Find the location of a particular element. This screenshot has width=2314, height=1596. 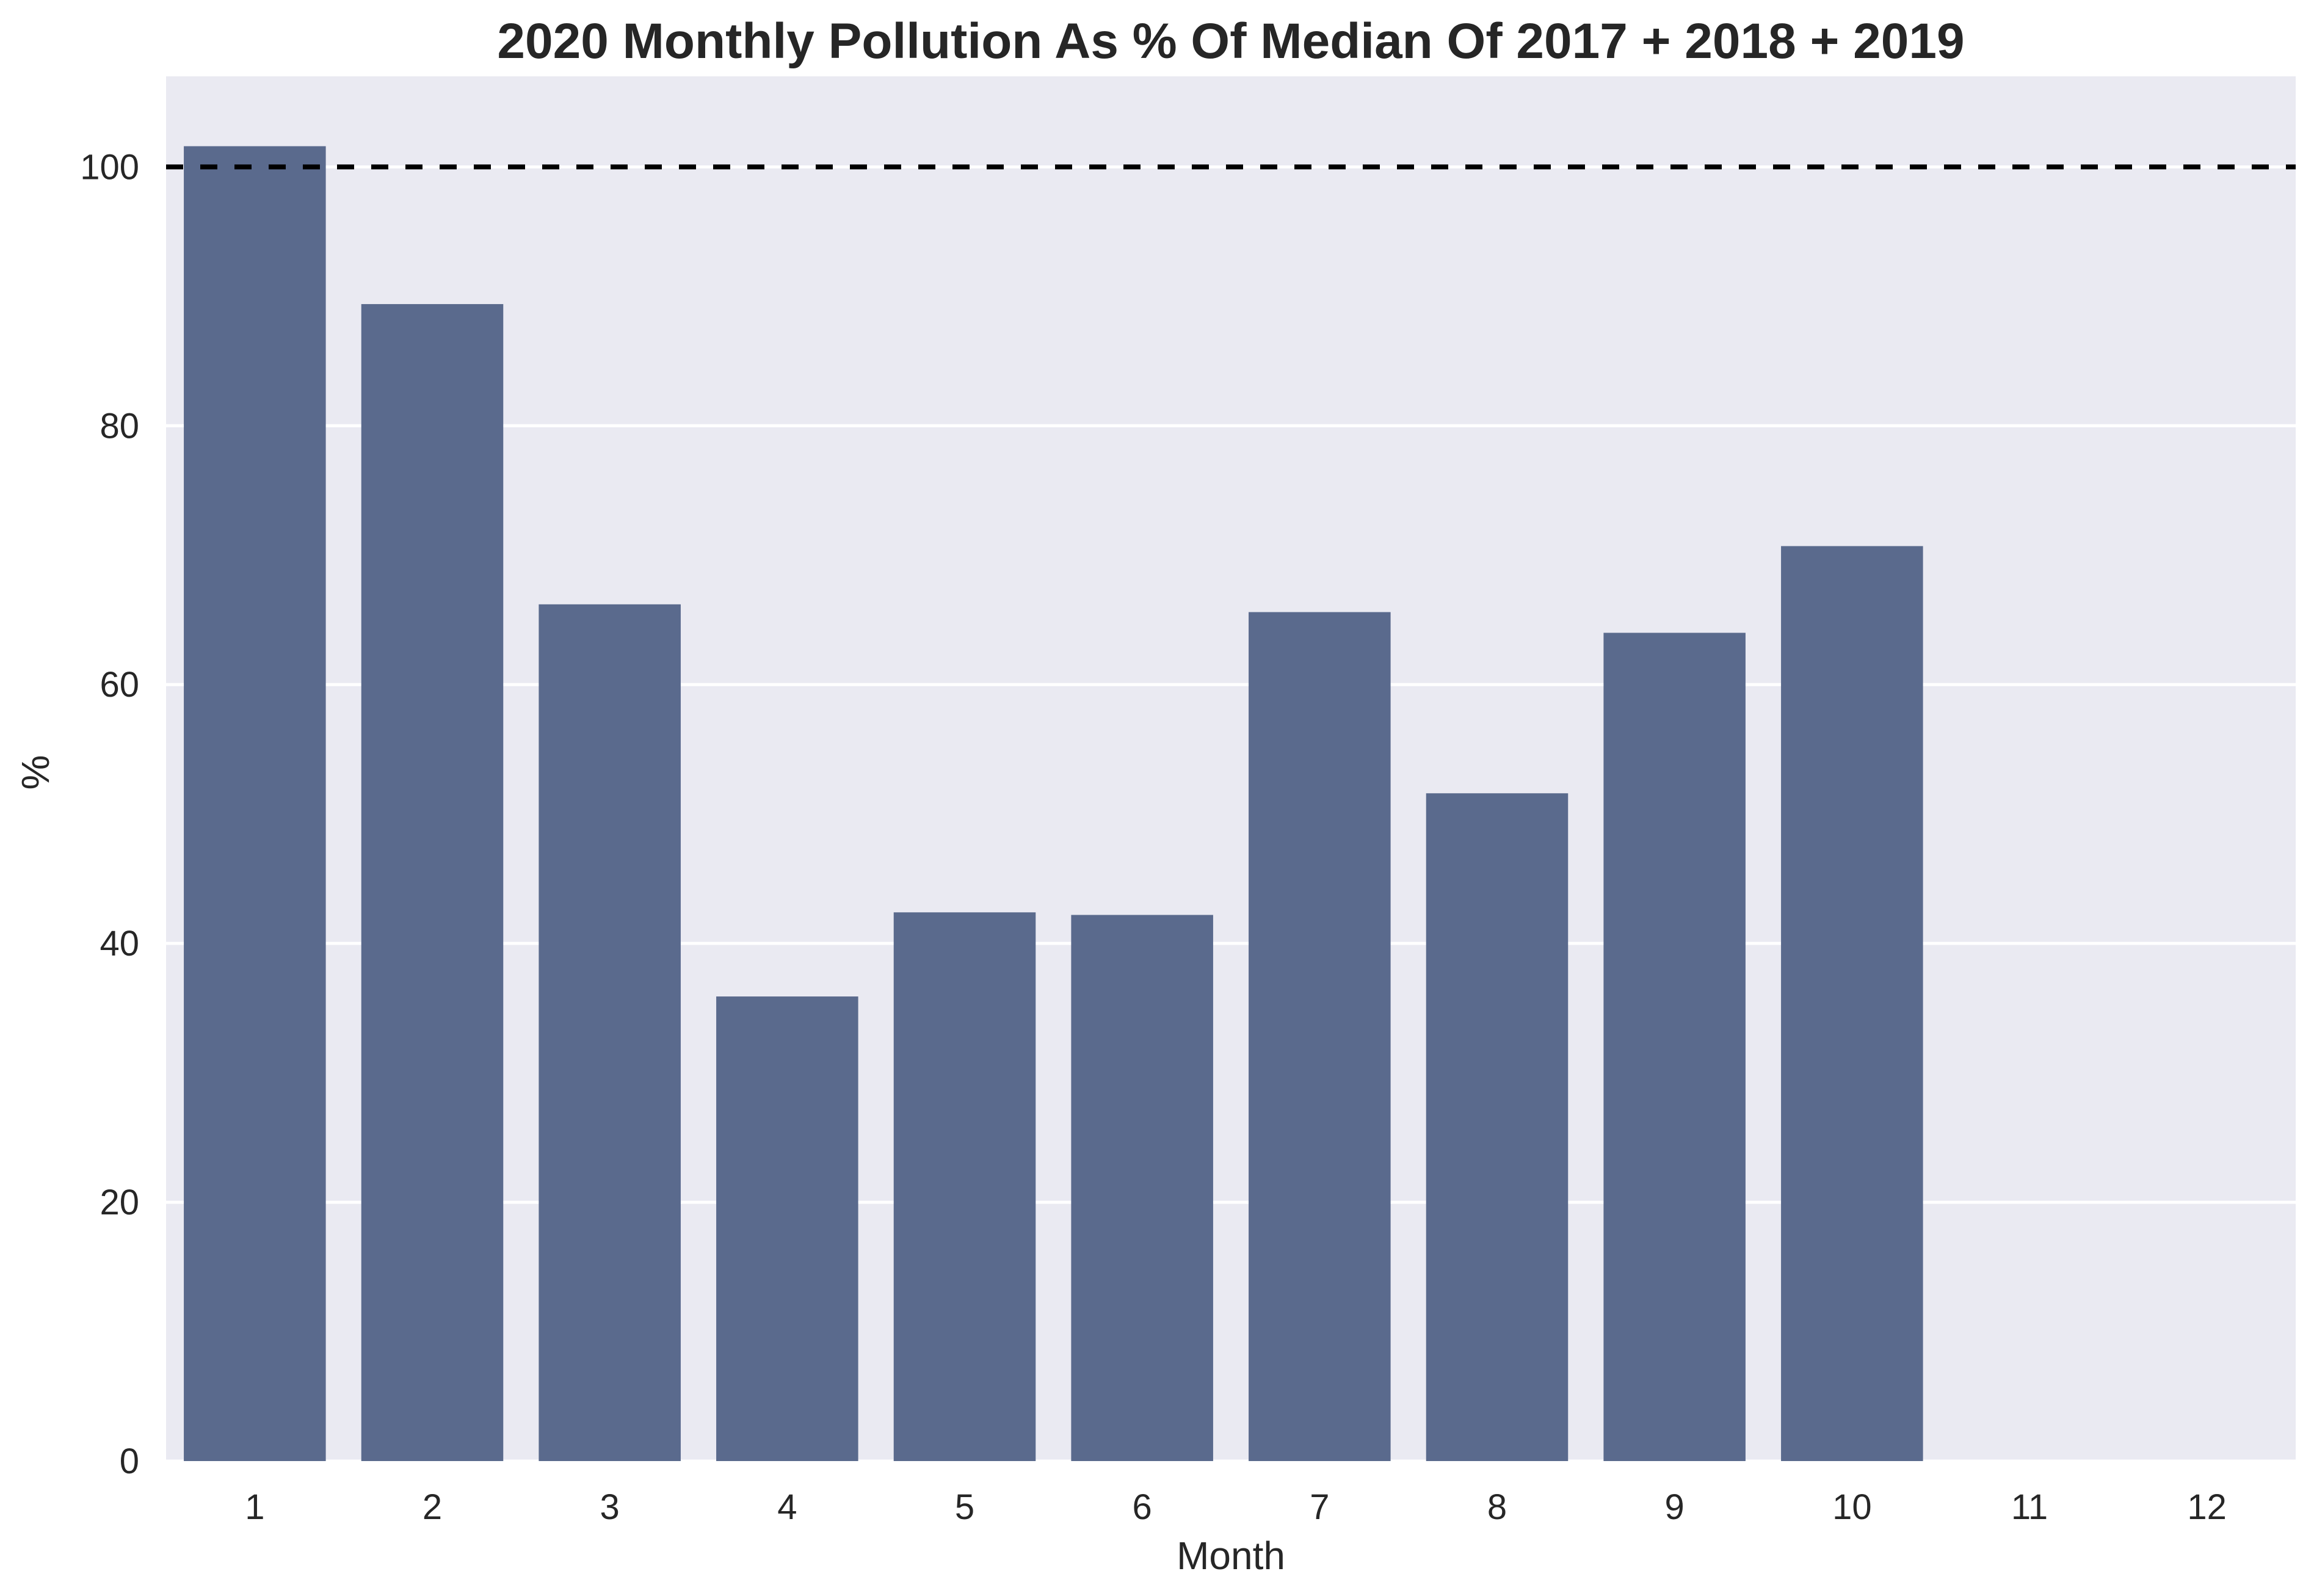

y-tick-label: 40 is located at coordinates (119, 943).